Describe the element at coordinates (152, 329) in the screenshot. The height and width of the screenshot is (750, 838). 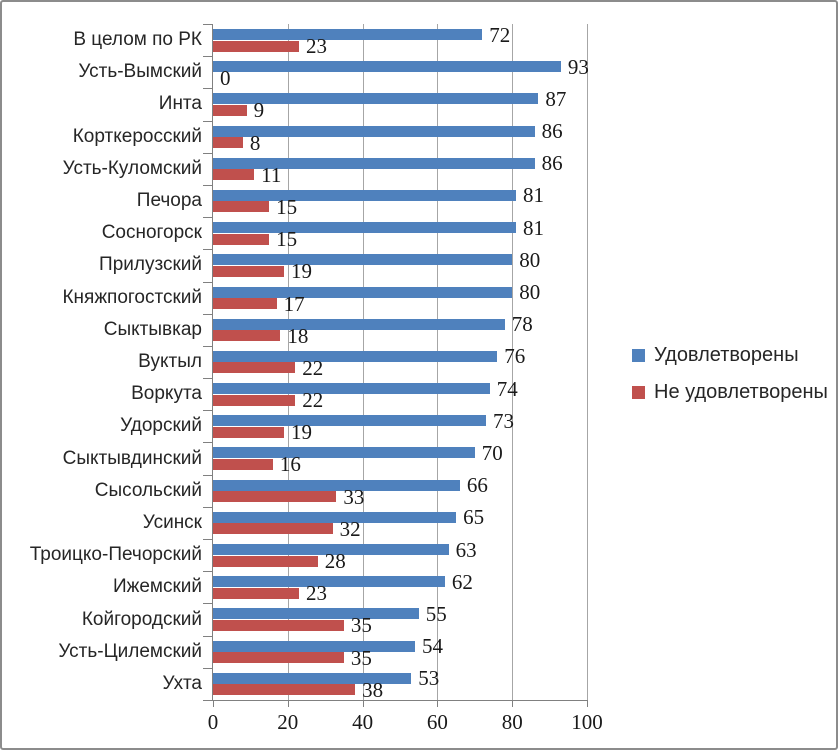
I see `category-label: Сыктывкар` at that location.